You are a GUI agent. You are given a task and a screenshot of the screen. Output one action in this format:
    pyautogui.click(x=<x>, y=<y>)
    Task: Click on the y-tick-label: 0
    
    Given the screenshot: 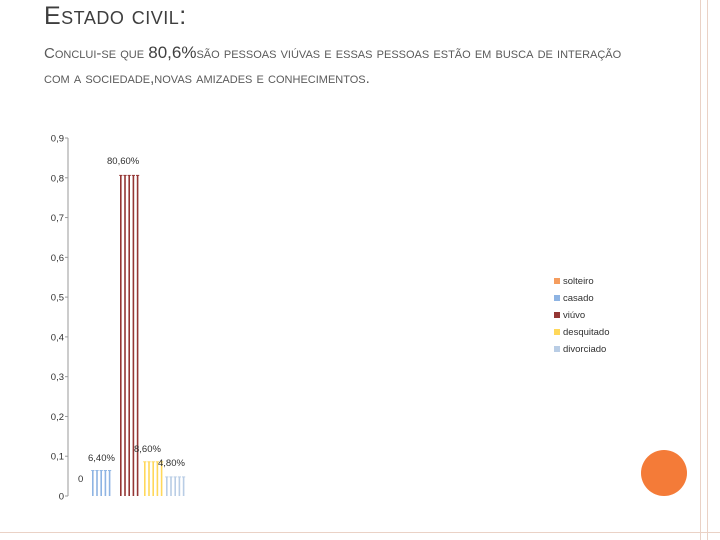 What is the action you would take?
    pyautogui.click(x=61, y=497)
    